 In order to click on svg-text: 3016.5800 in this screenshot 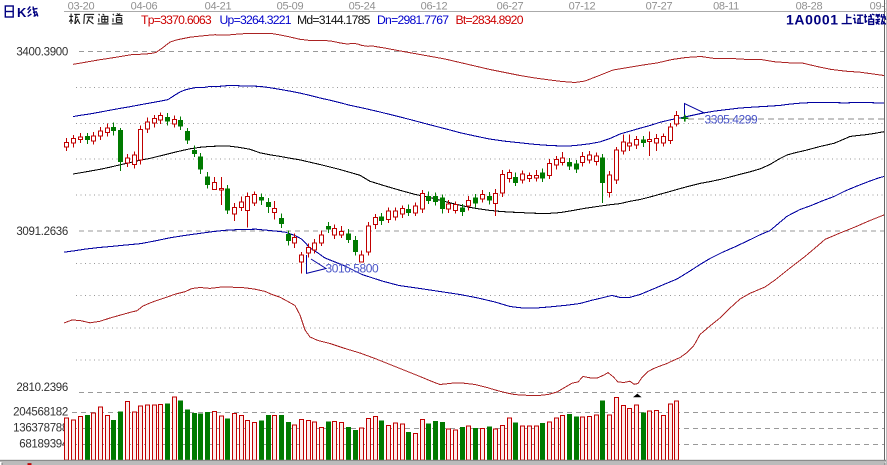, I will do `click(352, 269)`.